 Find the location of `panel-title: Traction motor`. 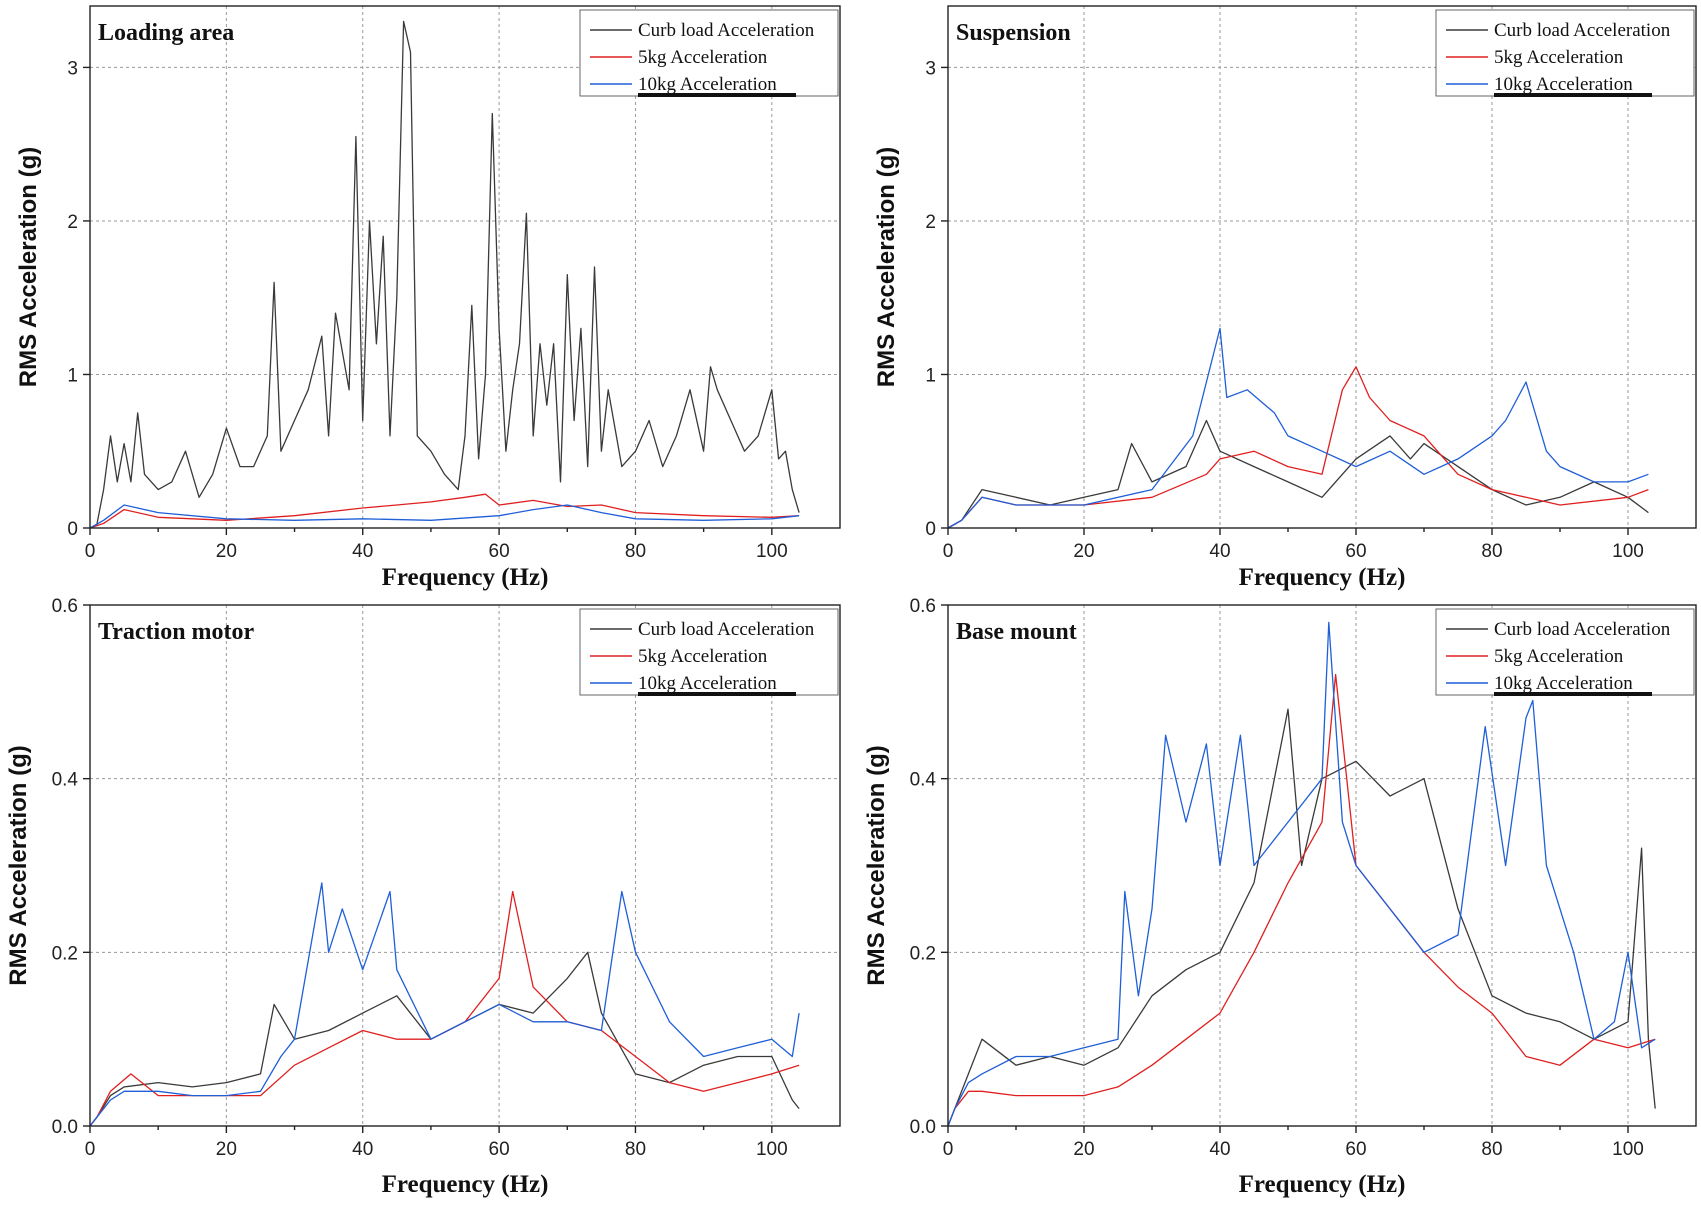

panel-title: Traction motor is located at coordinates (176, 632).